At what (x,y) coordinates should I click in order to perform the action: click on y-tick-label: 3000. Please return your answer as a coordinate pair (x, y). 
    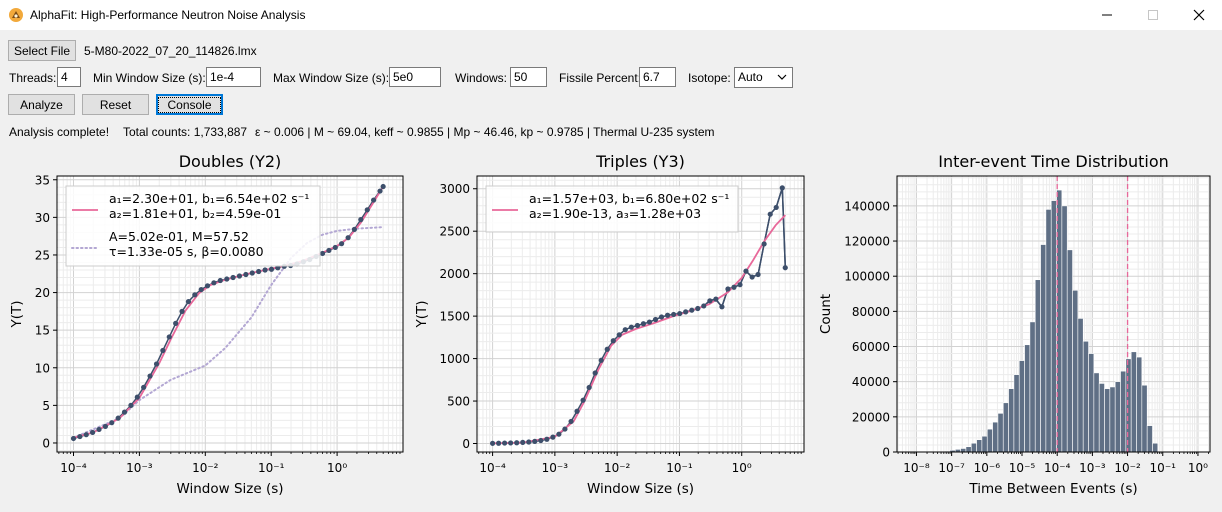
    Looking at the image, I should click on (454, 189).